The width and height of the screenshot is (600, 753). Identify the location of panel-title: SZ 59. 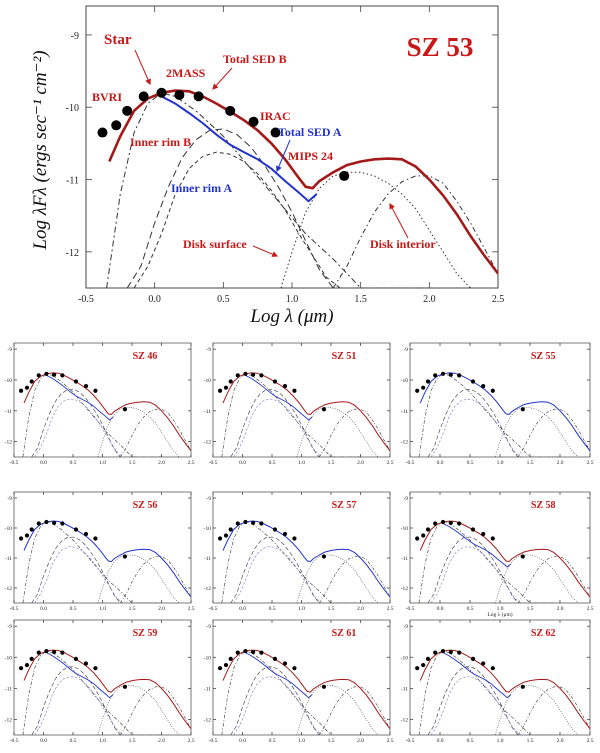
(145, 633).